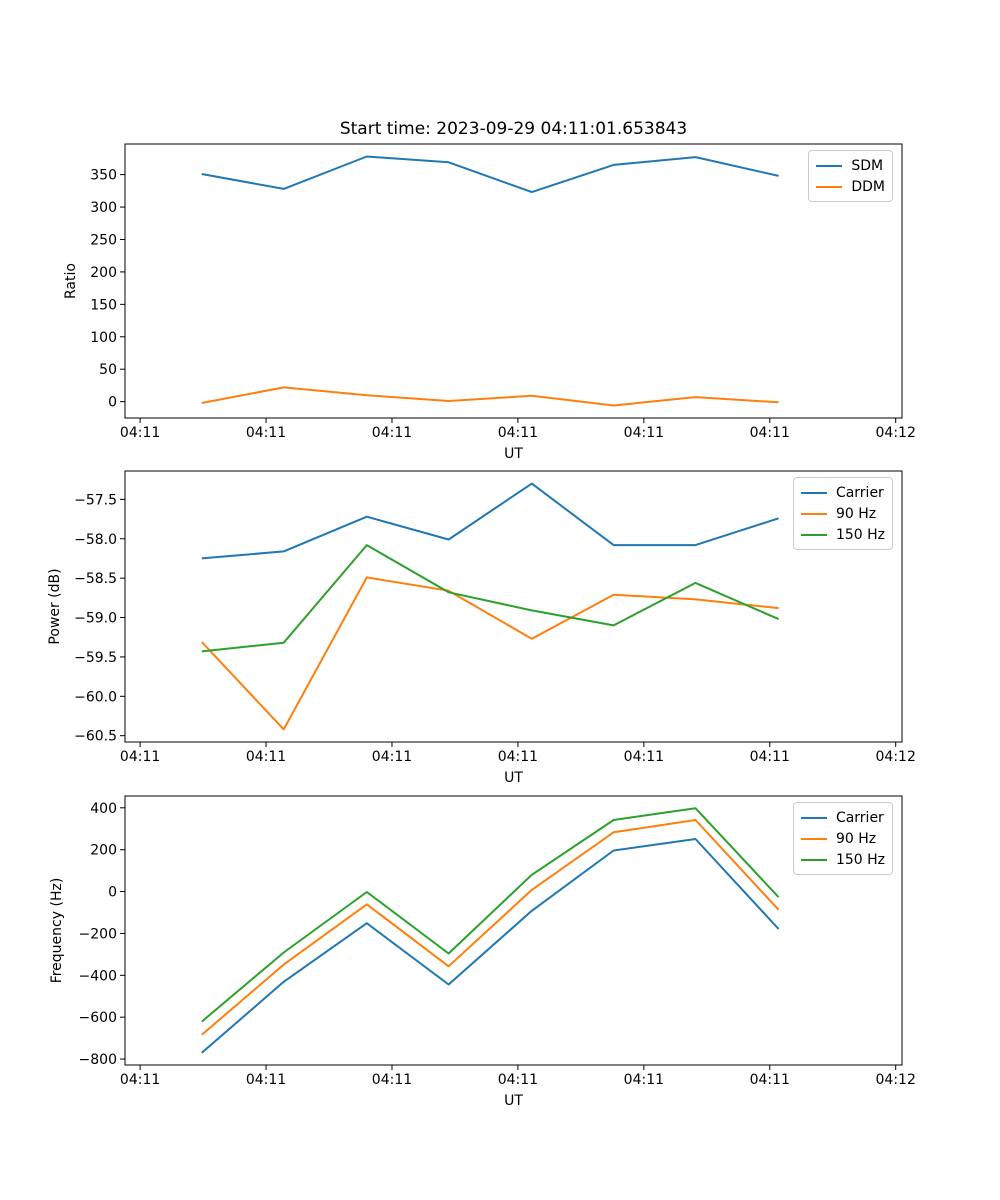 The width and height of the screenshot is (1000, 1200). Describe the element at coordinates (103, 338) in the screenshot. I see `ratio-ytick-label: 100` at that location.